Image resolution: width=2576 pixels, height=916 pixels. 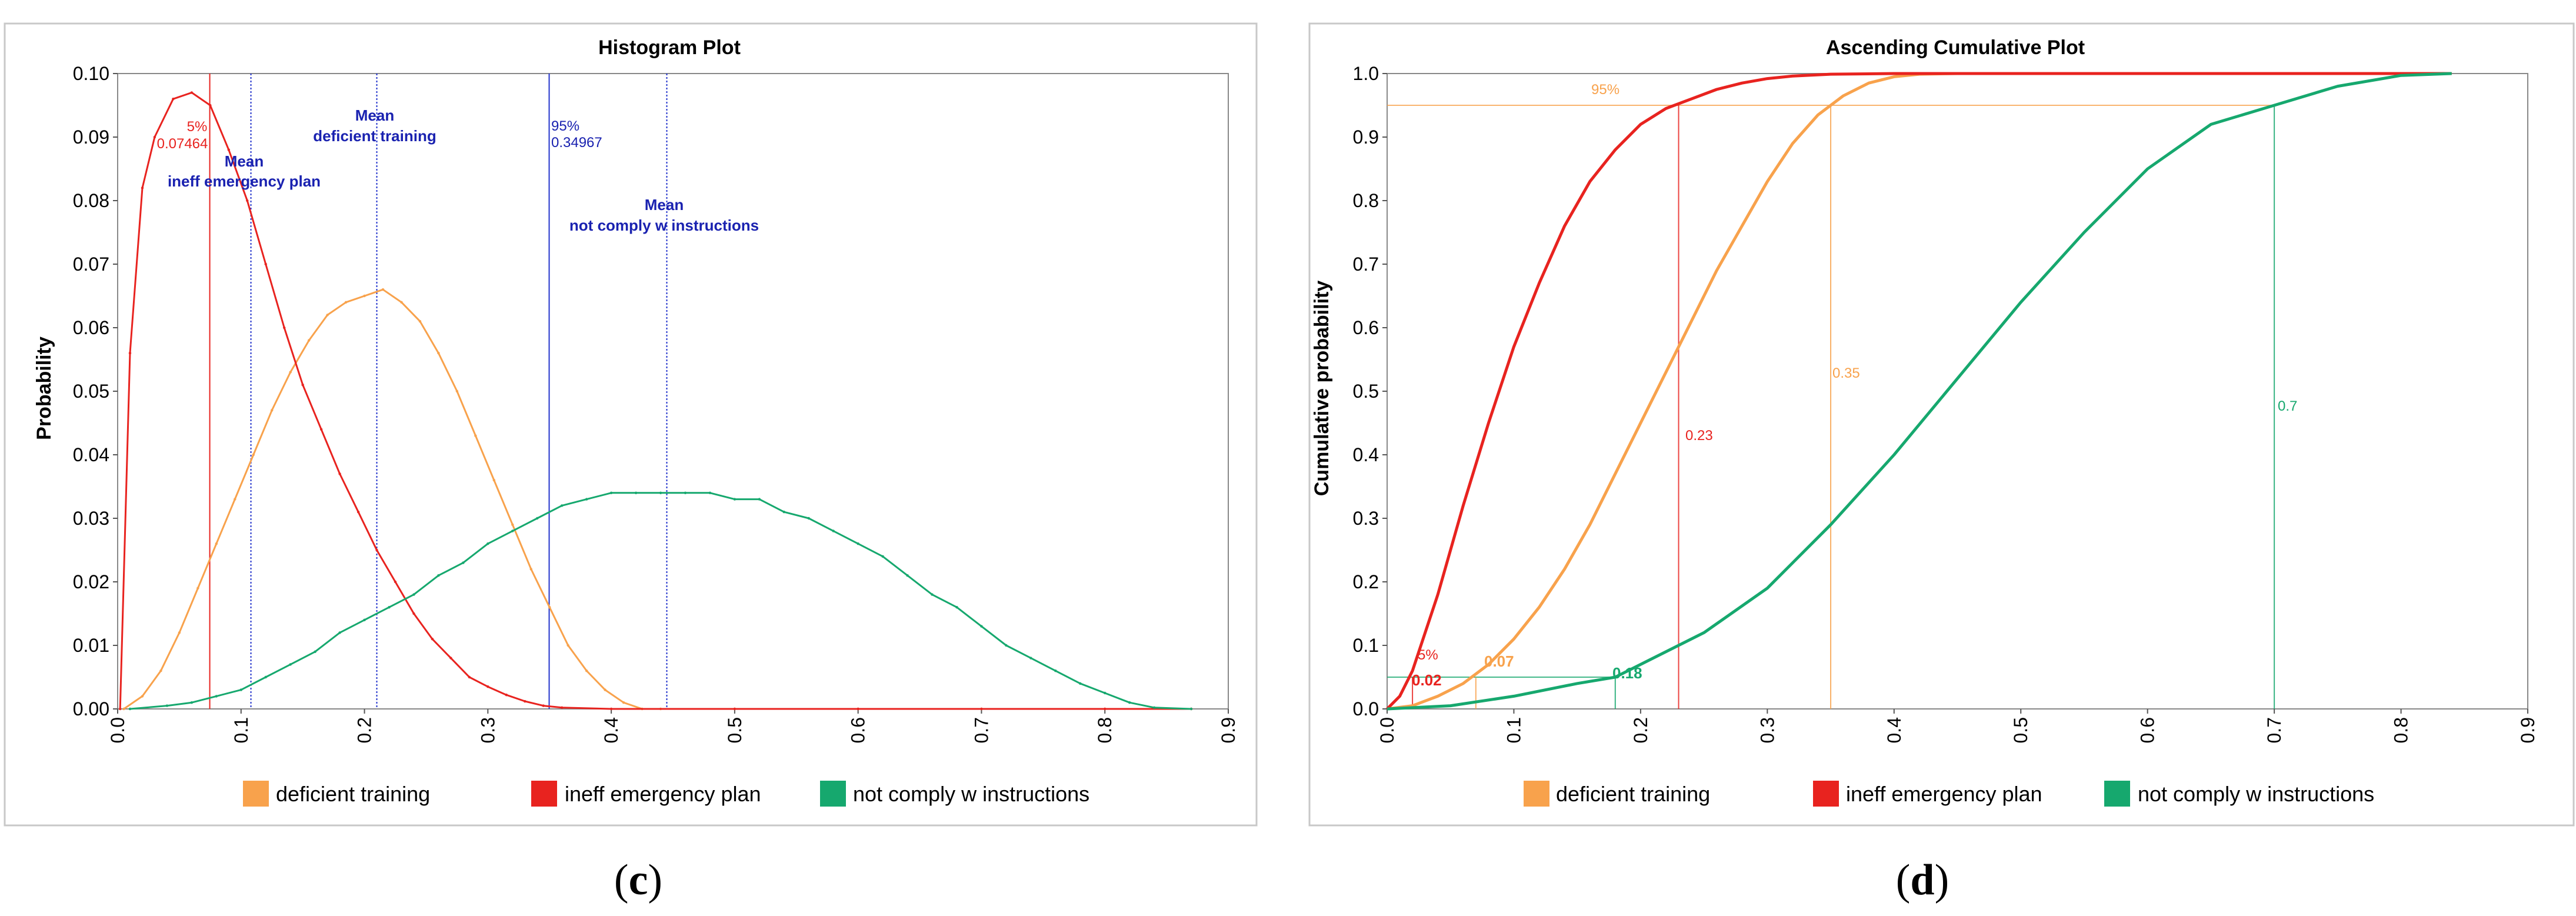 I want to click on y-tick-label: 0.00, so click(x=91, y=709).